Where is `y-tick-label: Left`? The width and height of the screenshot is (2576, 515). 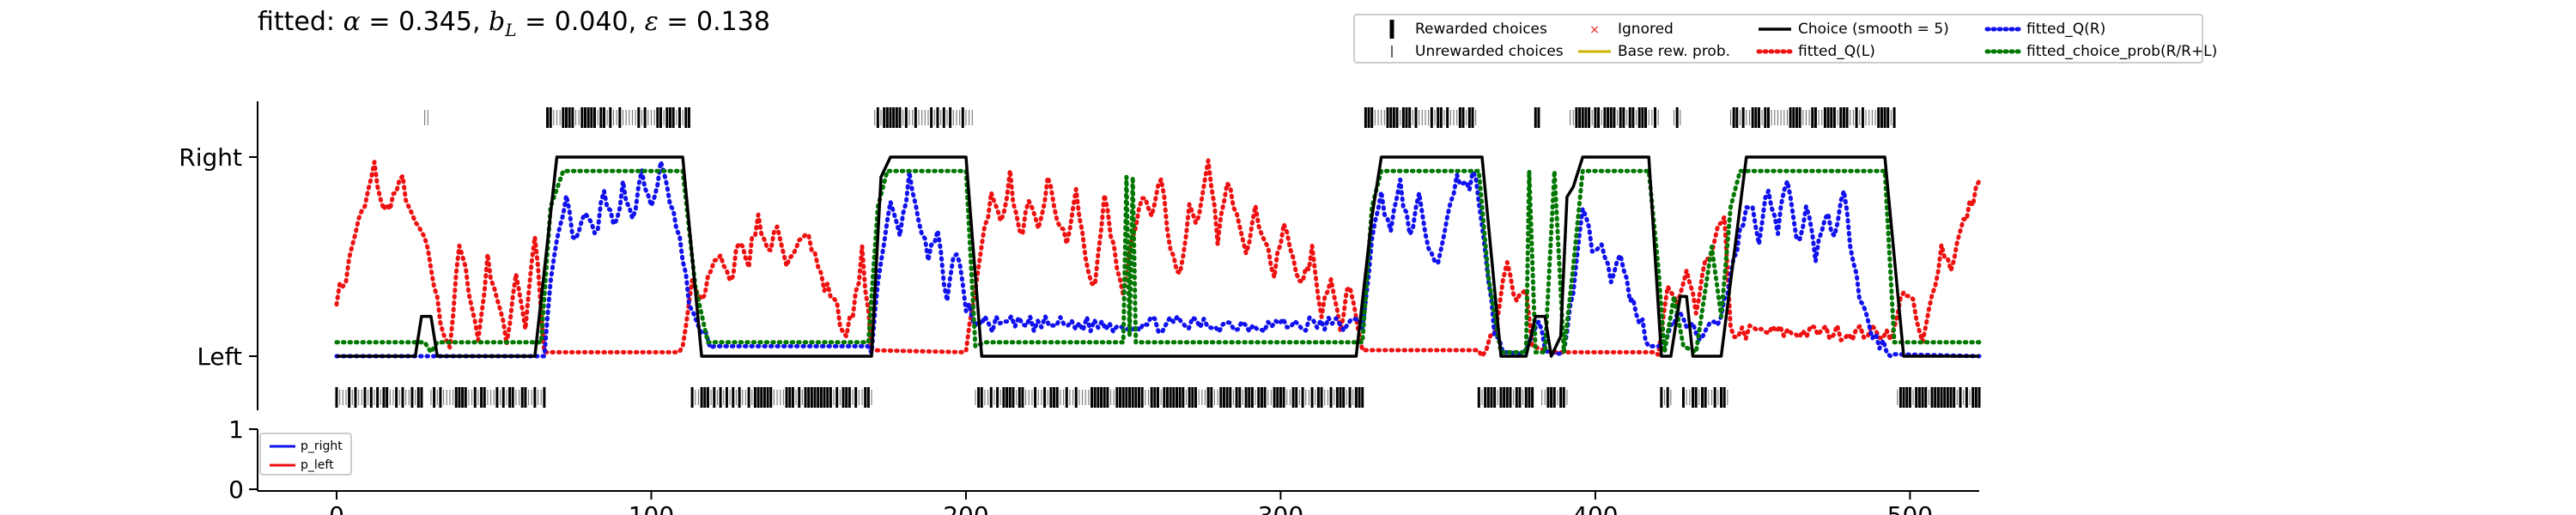
y-tick-label: Left is located at coordinates (219, 356).